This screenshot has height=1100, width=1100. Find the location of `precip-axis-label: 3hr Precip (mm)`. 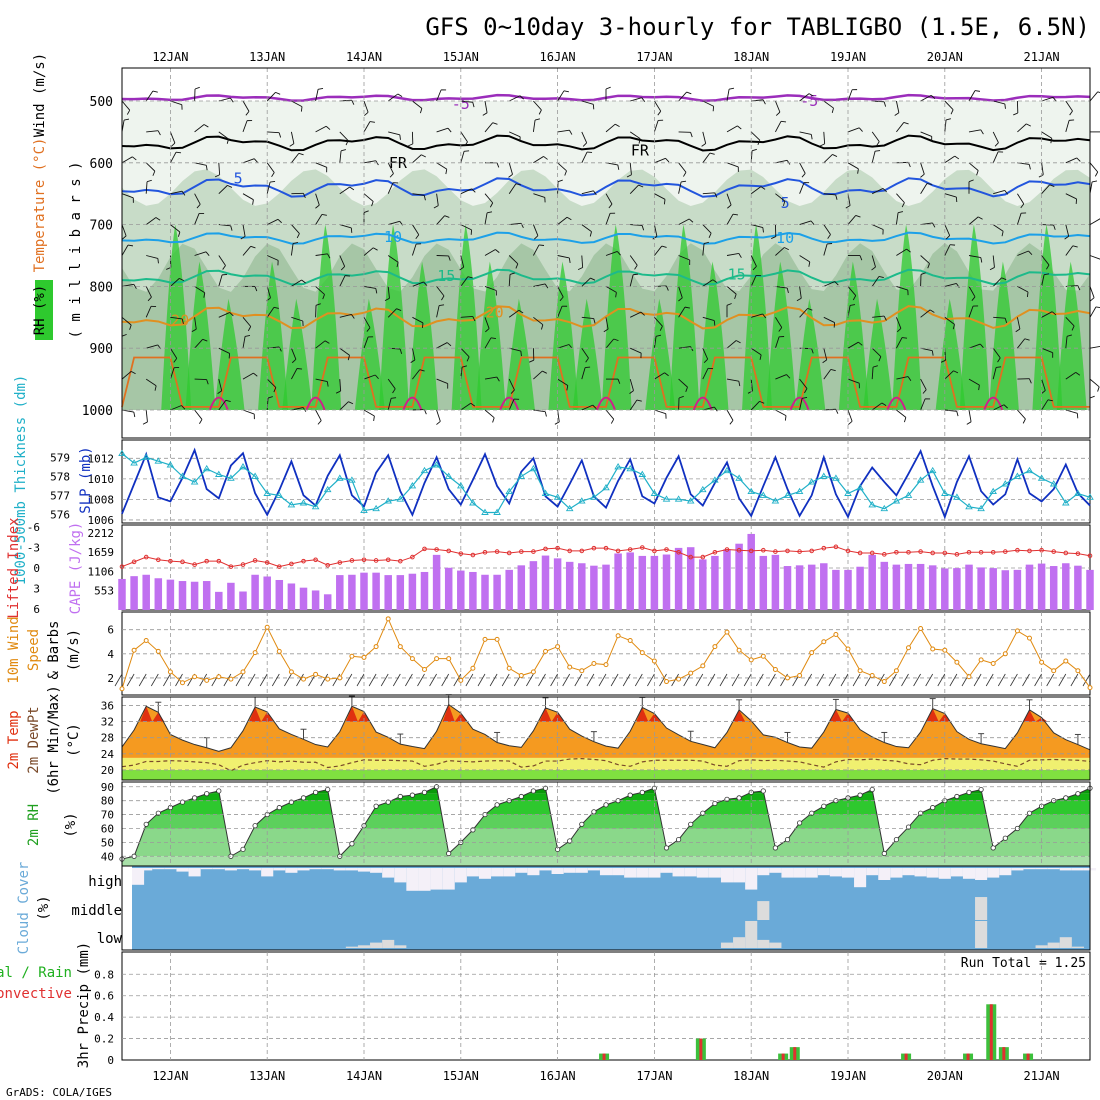

precip-axis-label: 3hr Precip (mm) is located at coordinates (84, 1005).